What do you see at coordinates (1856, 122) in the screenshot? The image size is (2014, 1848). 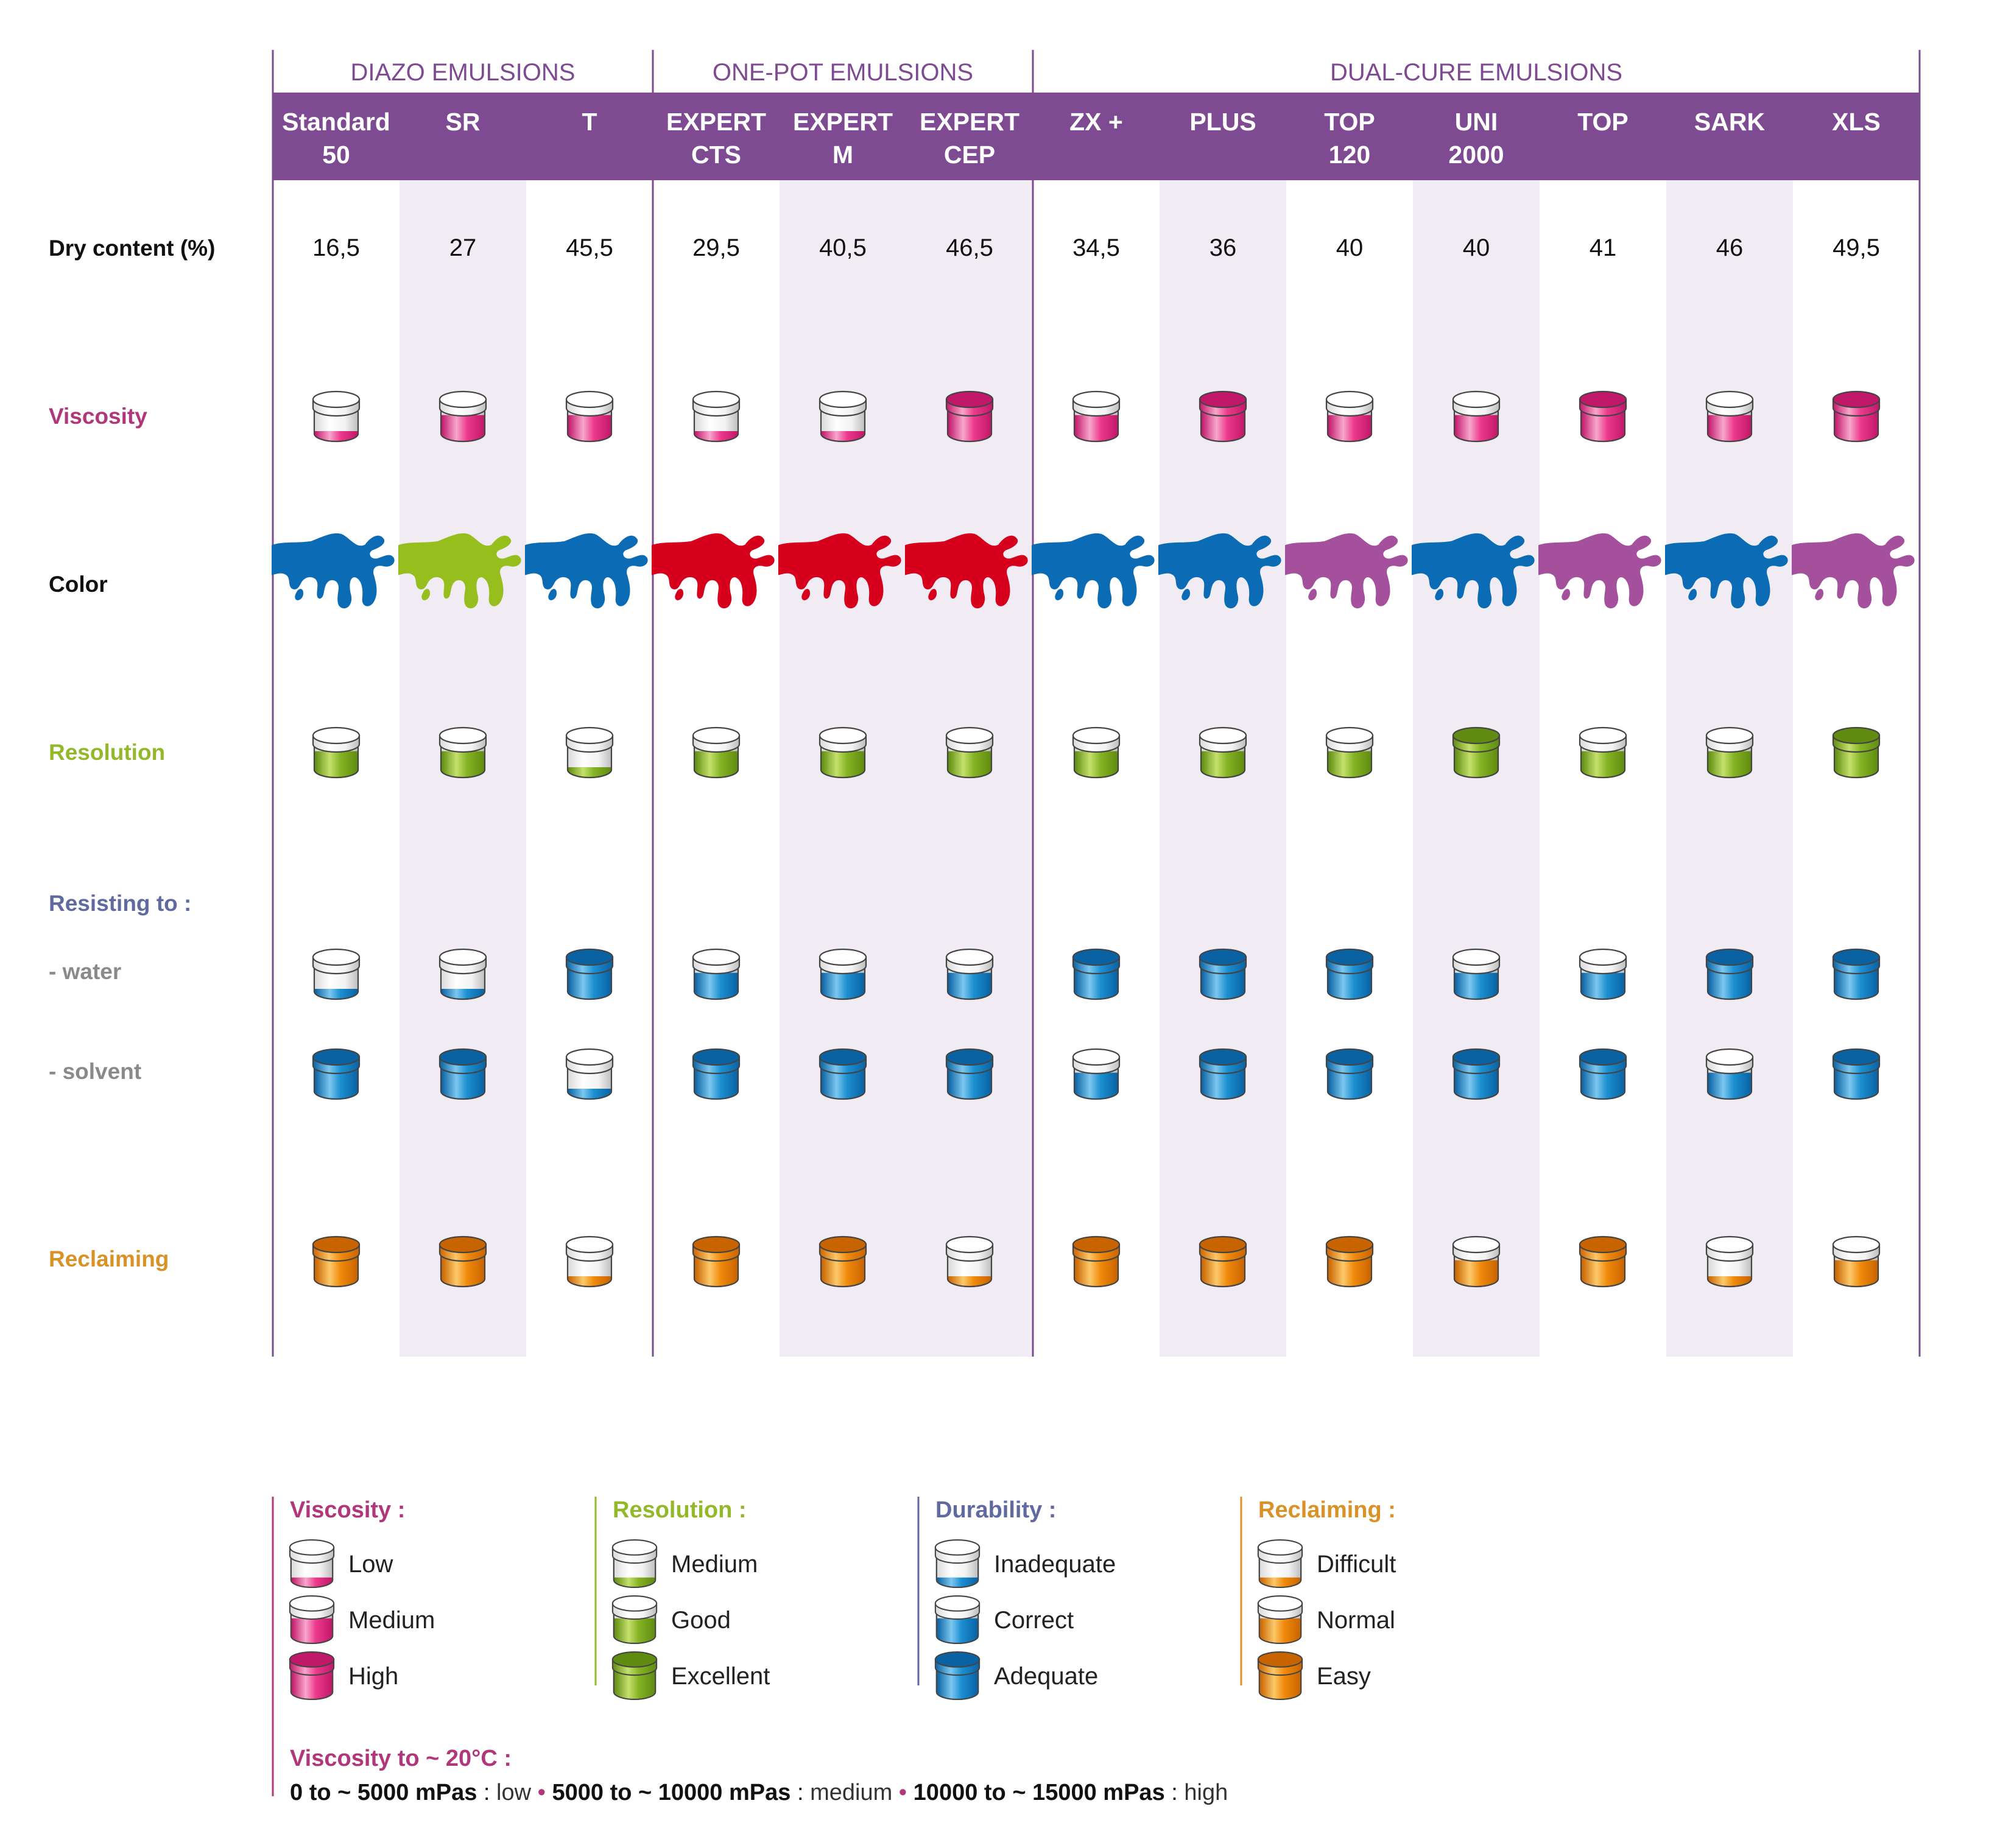 I see `product-name: XLS` at bounding box center [1856, 122].